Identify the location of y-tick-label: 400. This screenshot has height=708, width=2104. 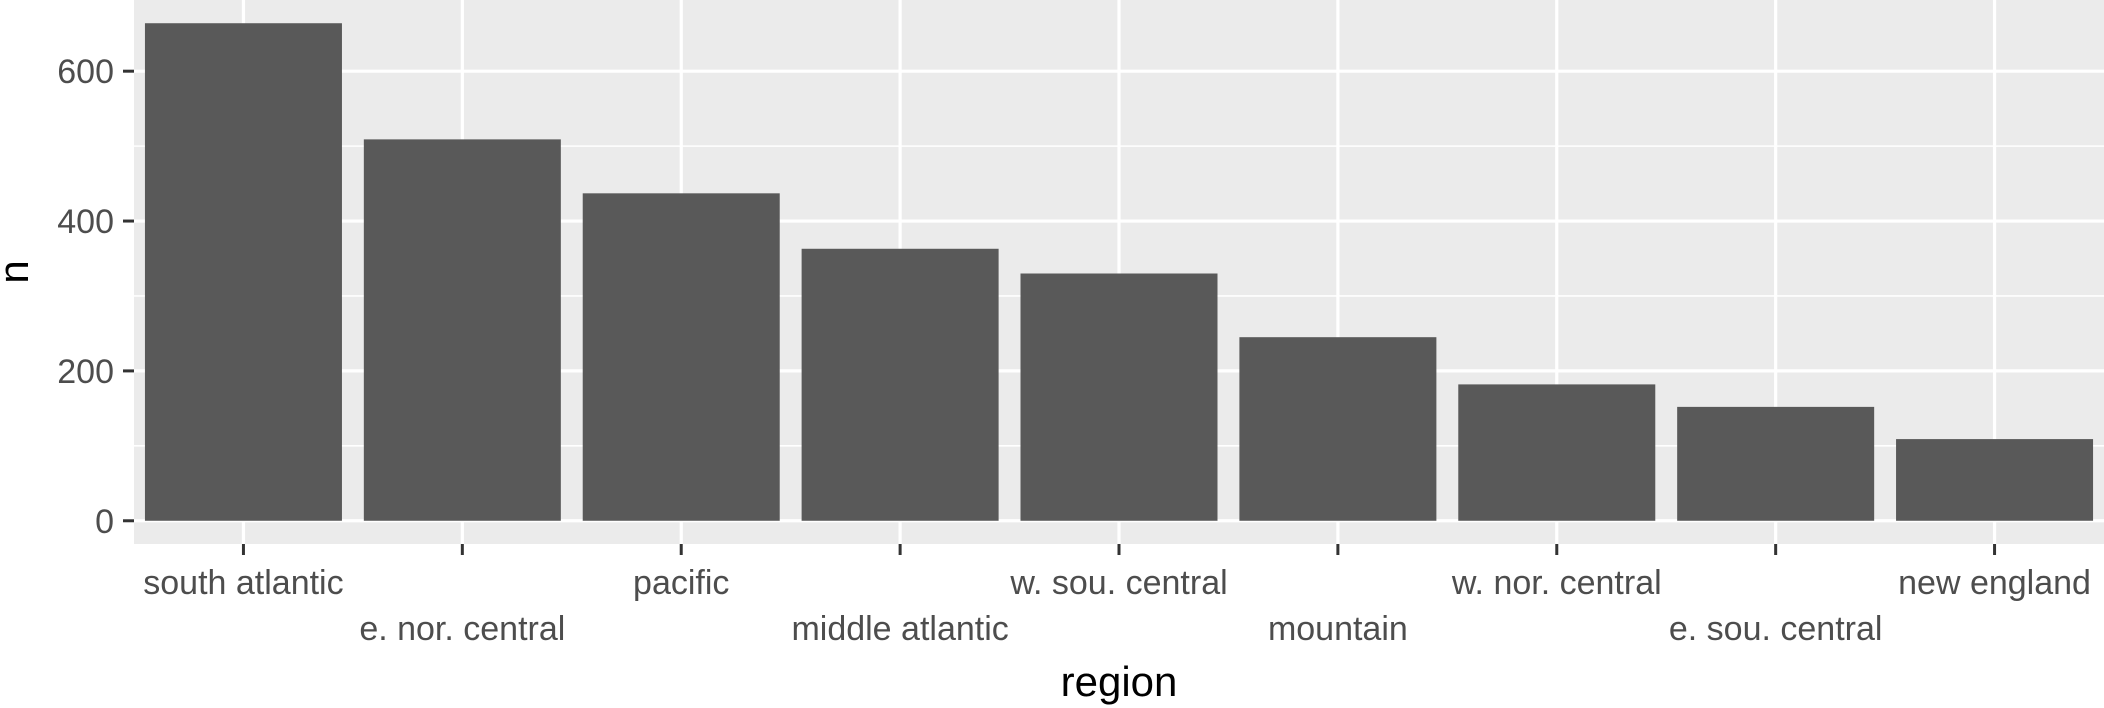
(85, 222).